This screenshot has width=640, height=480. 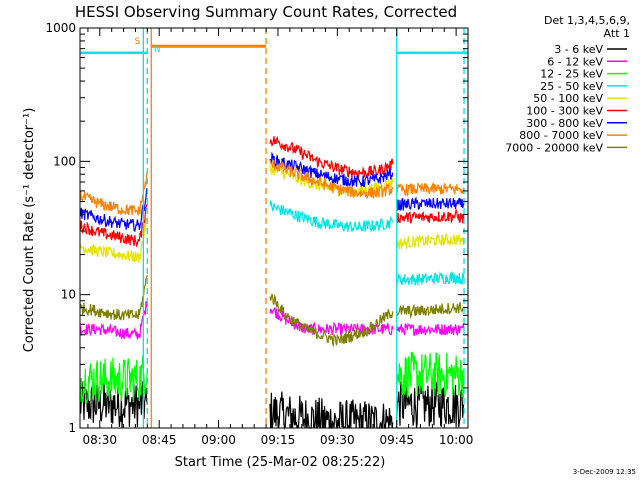 What do you see at coordinates (159, 440) in the screenshot?
I see `x-tick-label: 08:45` at bounding box center [159, 440].